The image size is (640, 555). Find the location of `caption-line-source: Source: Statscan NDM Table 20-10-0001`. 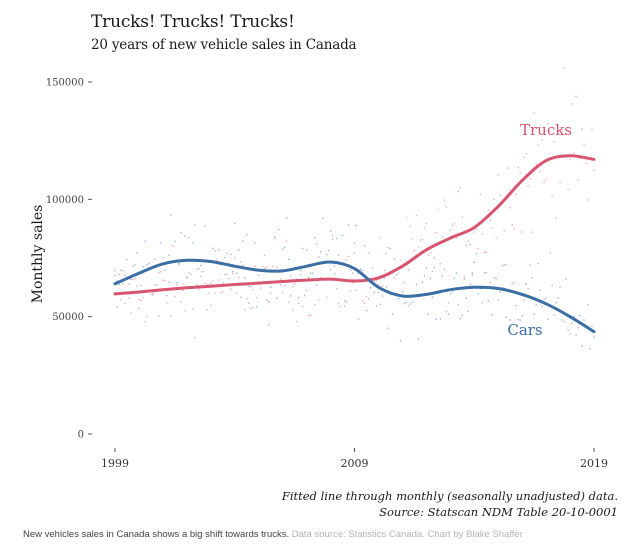

caption-line-source: Source: Statscan NDM Table 20-10-0001 is located at coordinates (498, 512).